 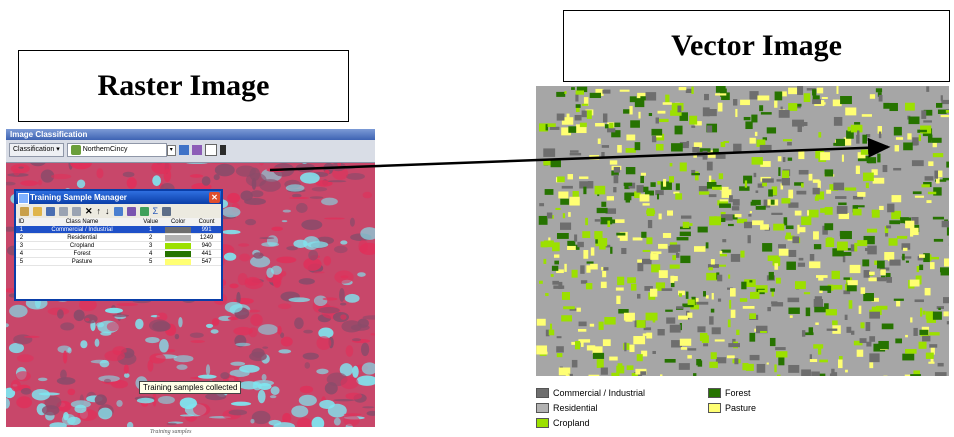 I want to click on table-cell-count: 441, so click(x=206, y=253).